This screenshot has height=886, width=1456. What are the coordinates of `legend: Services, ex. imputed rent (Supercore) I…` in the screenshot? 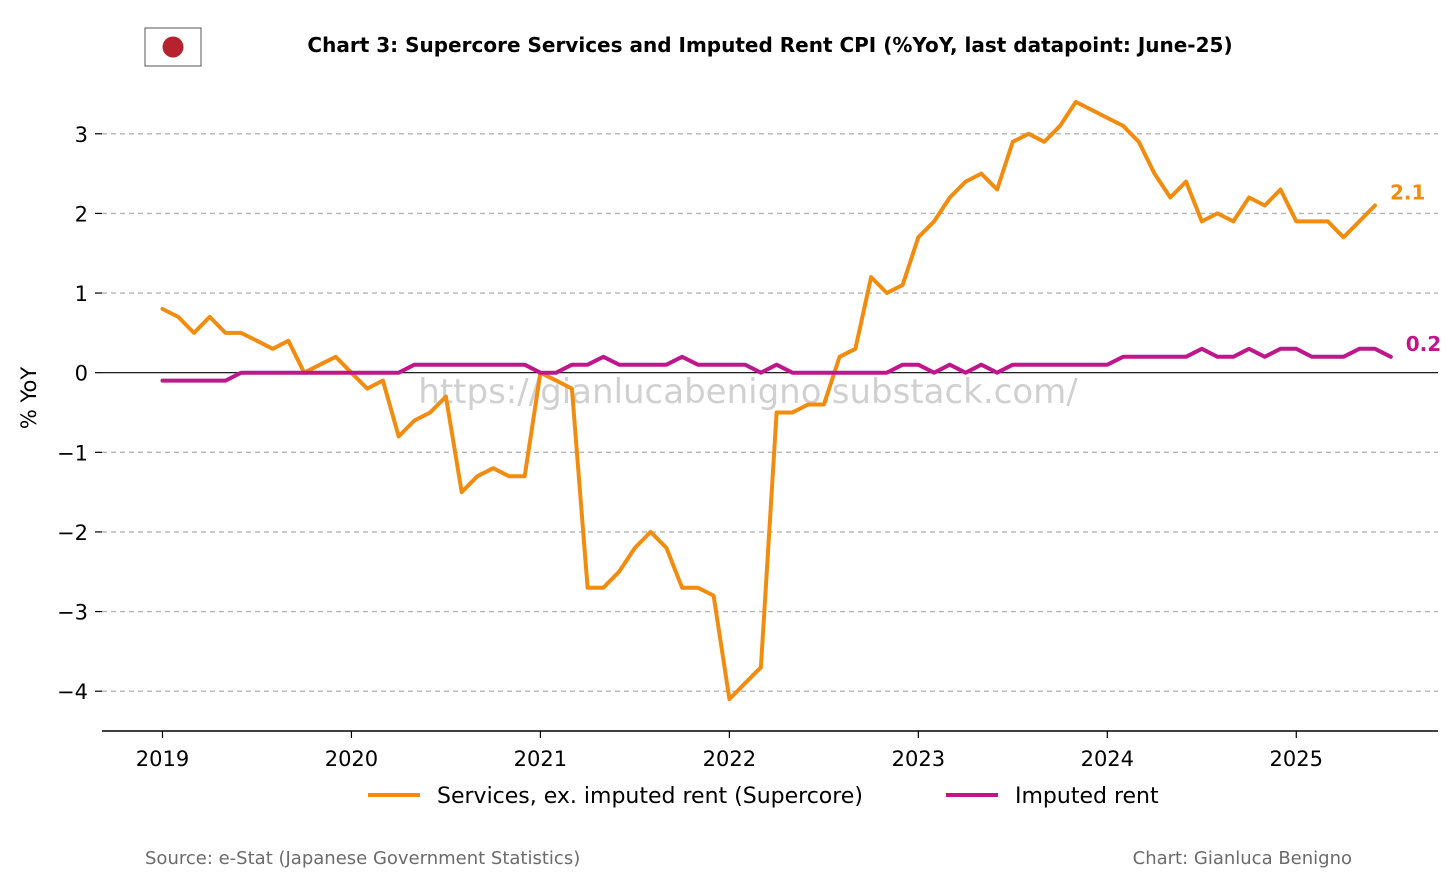 It's located at (763, 796).